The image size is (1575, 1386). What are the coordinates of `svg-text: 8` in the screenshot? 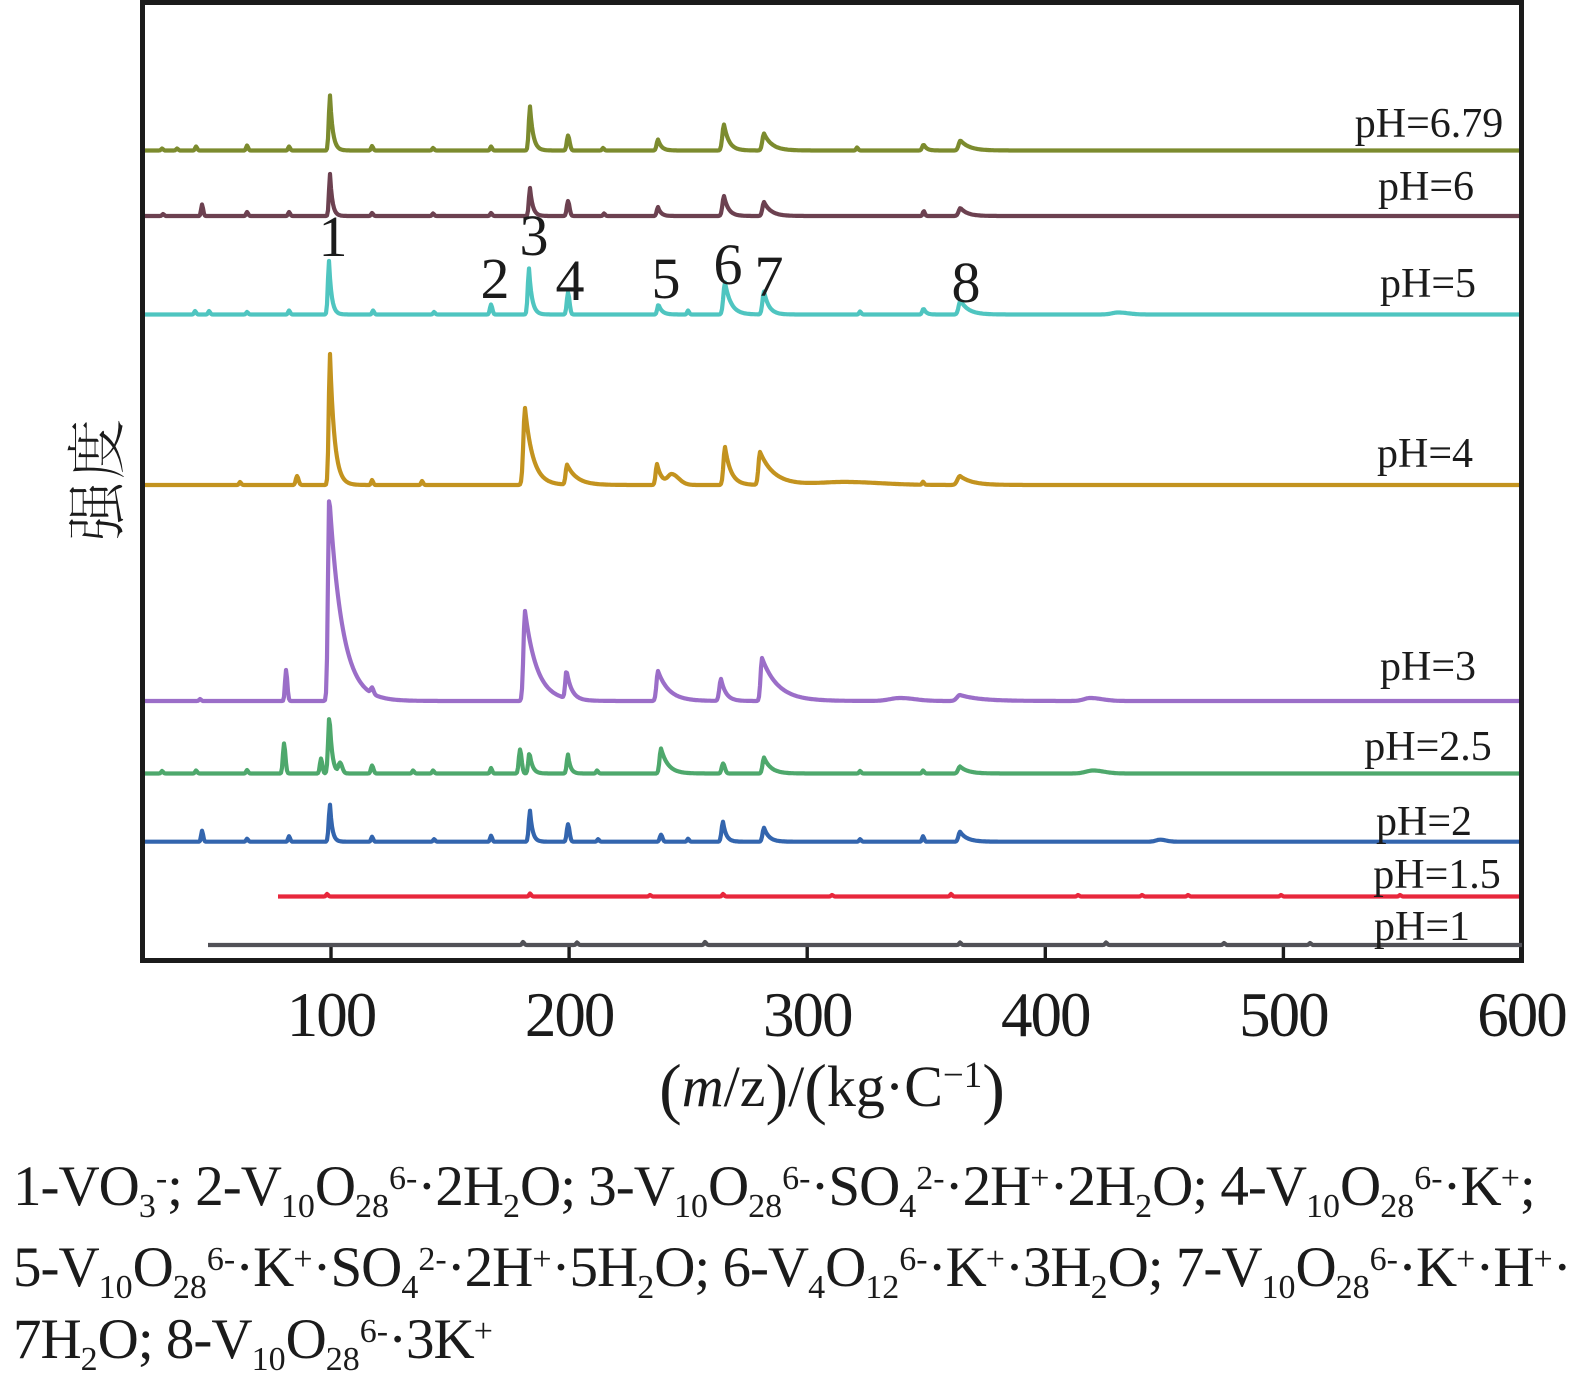 It's located at (966, 282).